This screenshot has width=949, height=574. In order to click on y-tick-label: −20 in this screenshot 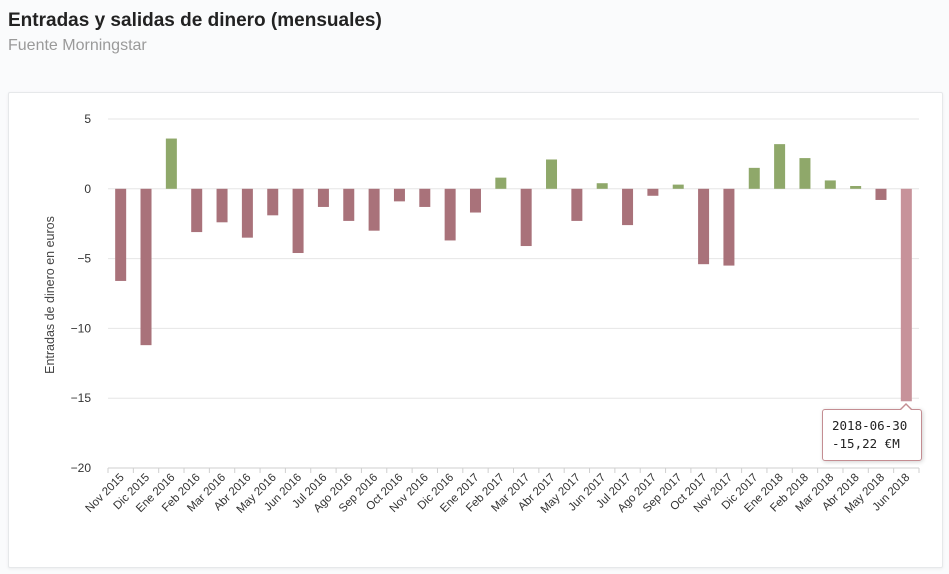, I will do `click(81, 468)`.